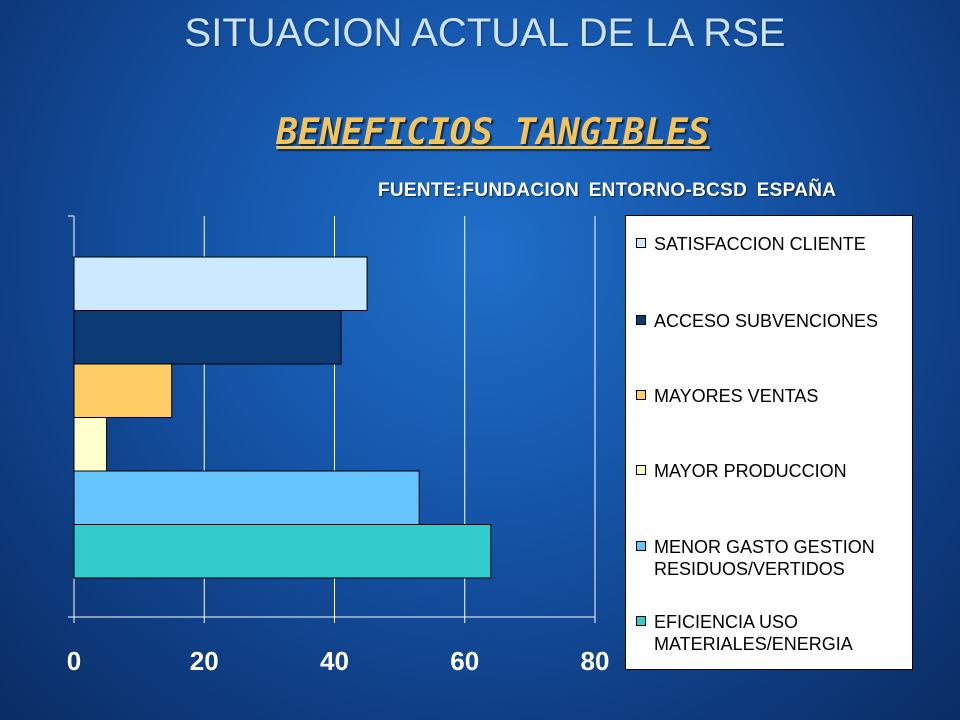 The height and width of the screenshot is (720, 960). I want to click on legend-label-0: SATISFACCION CLIENTE, so click(760, 244).